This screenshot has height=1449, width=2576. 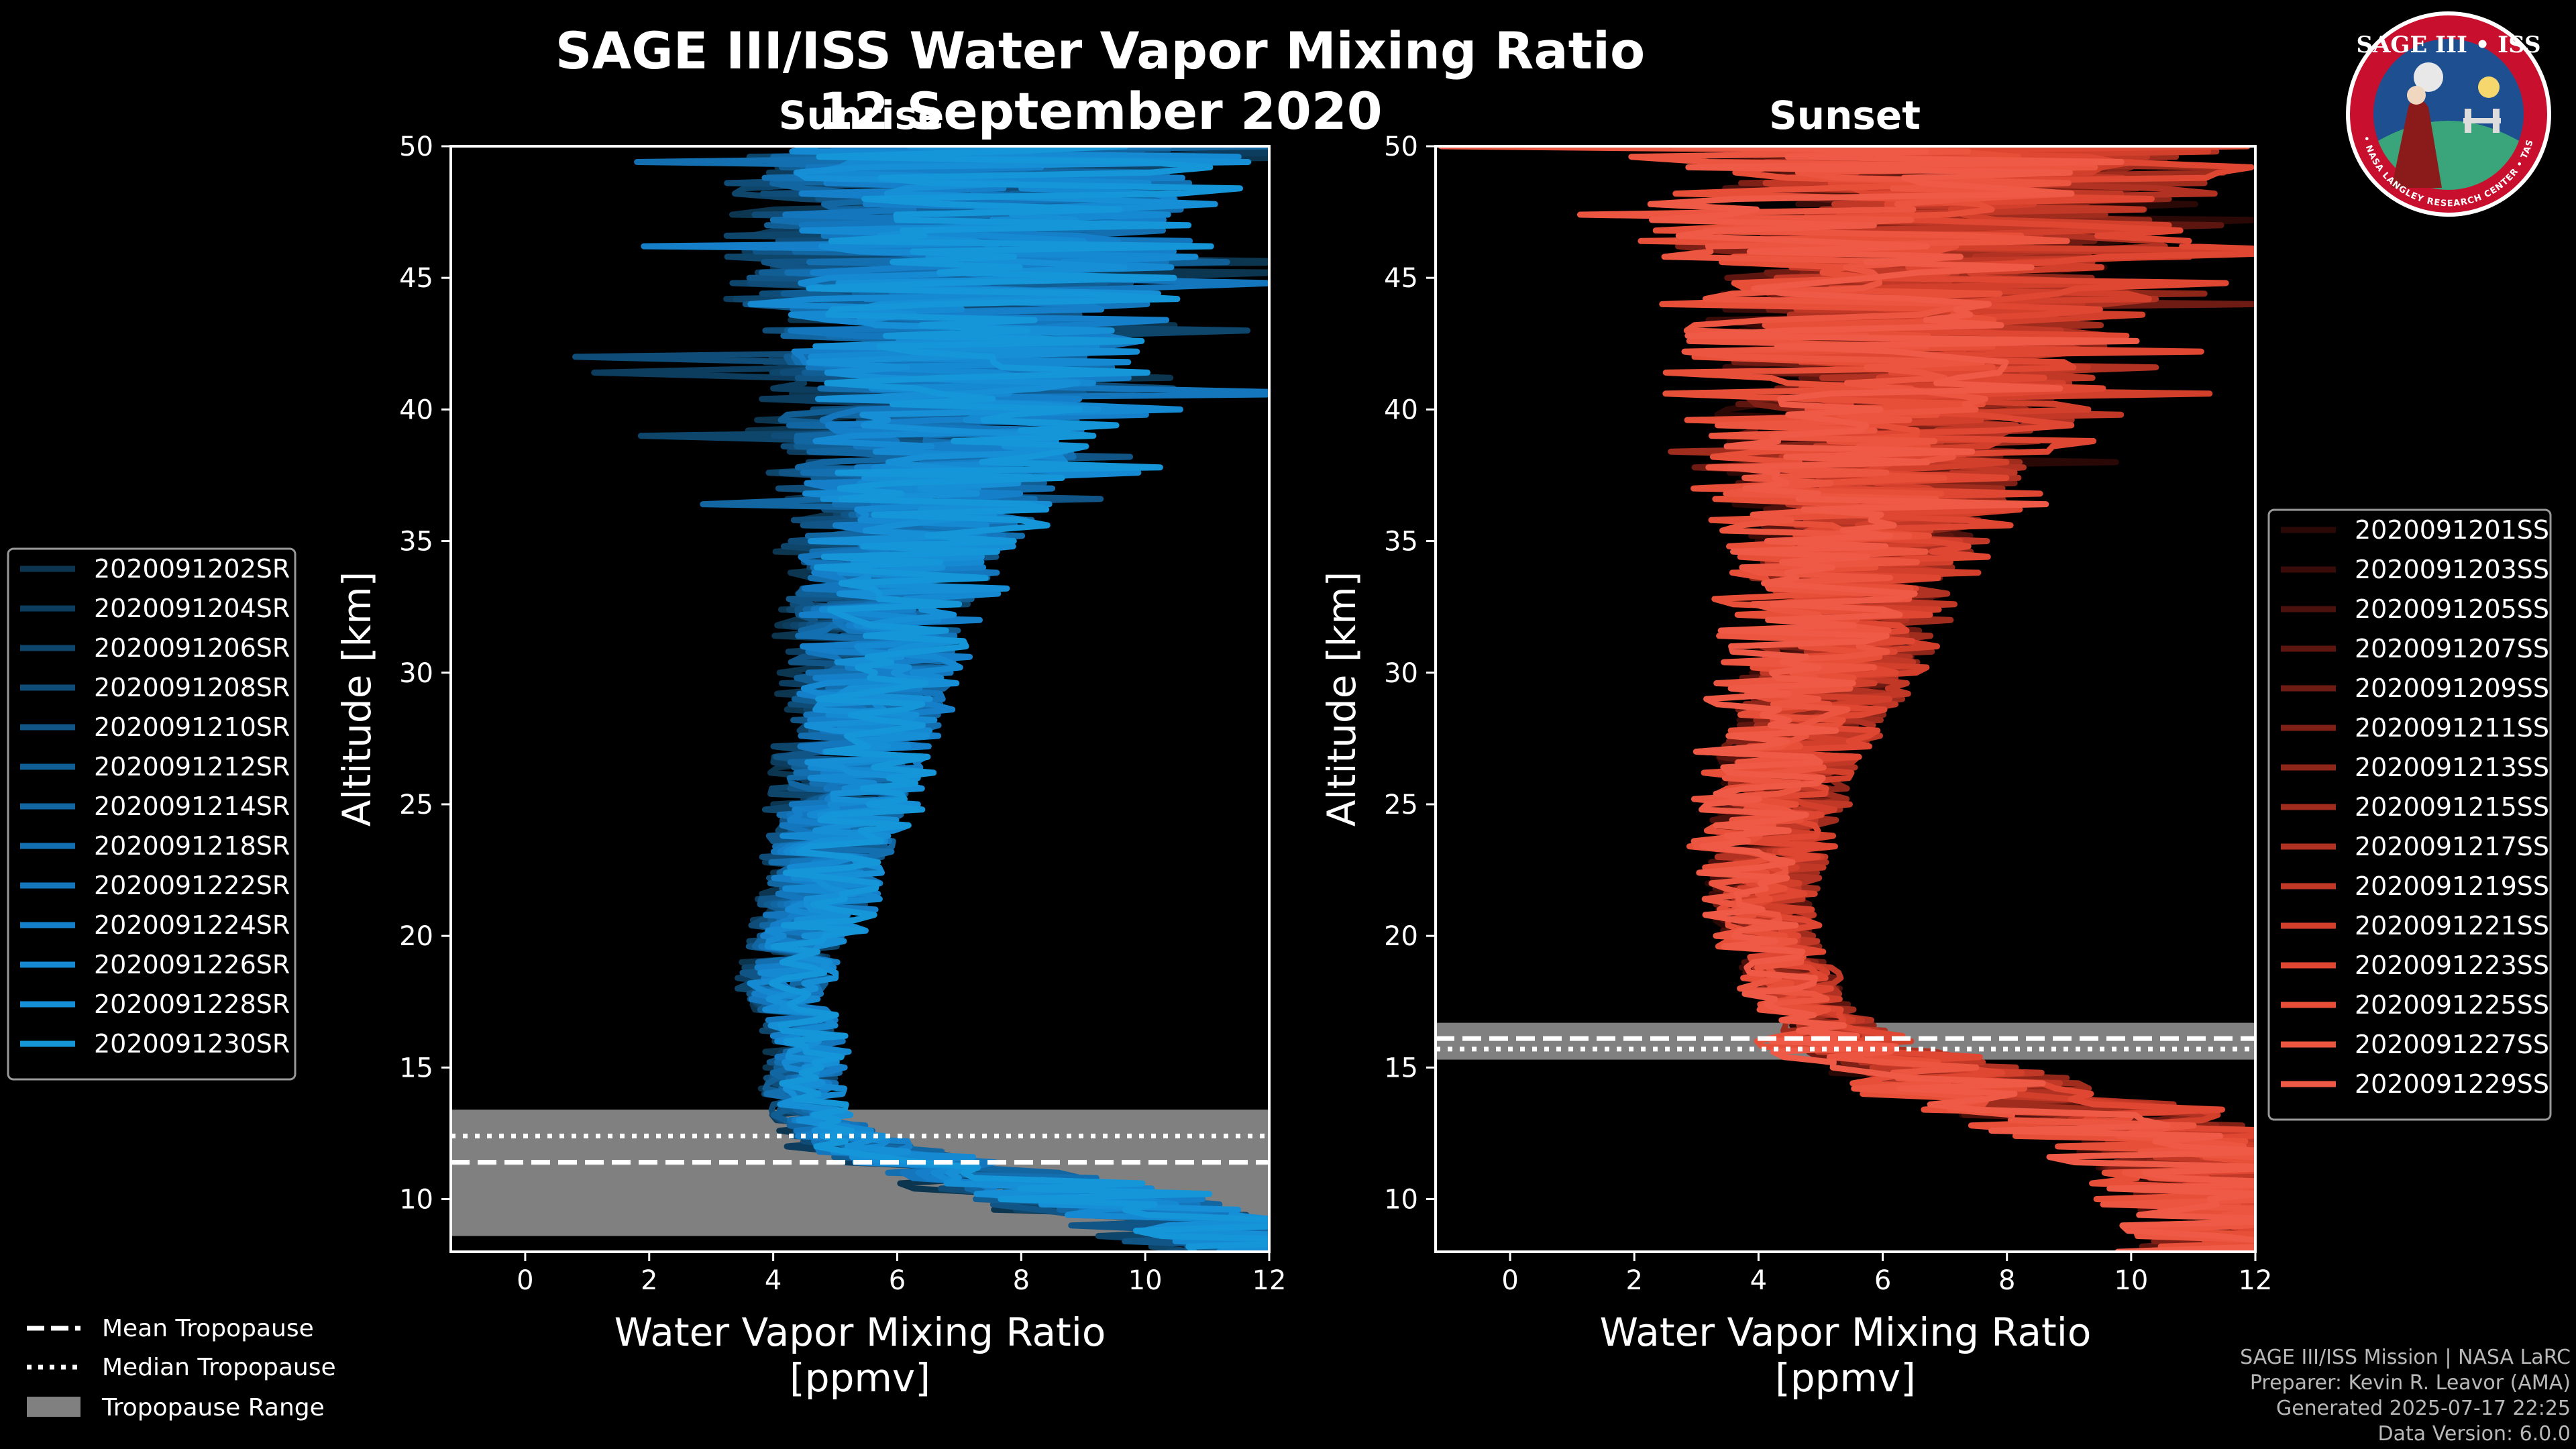 What do you see at coordinates (2410, 1383) in the screenshot?
I see `footer-preparer: Preparer: Kevin R. Leavor (AMA)` at bounding box center [2410, 1383].